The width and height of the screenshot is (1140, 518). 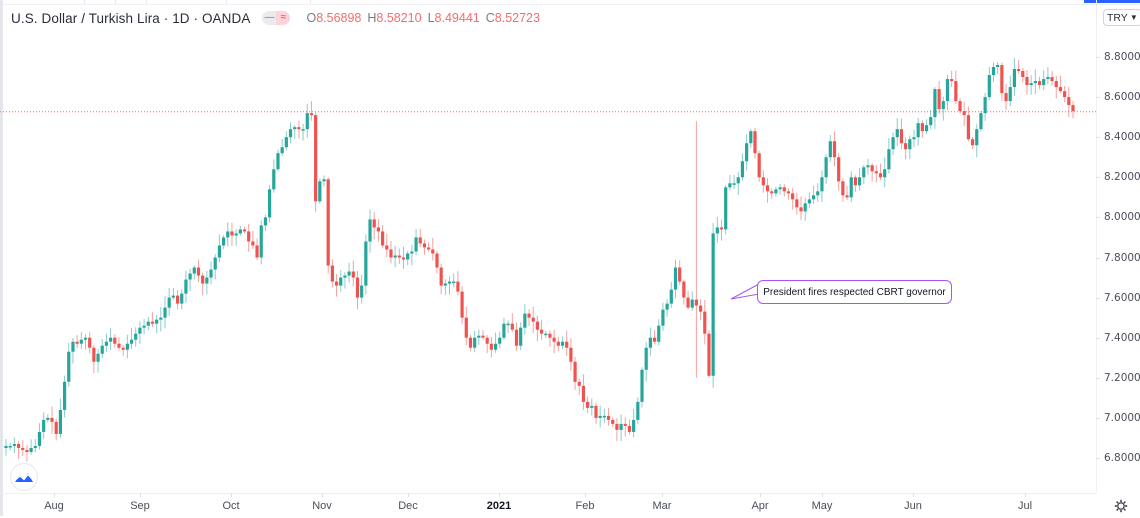 What do you see at coordinates (1121, 506) in the screenshot?
I see `gear-icon` at bounding box center [1121, 506].